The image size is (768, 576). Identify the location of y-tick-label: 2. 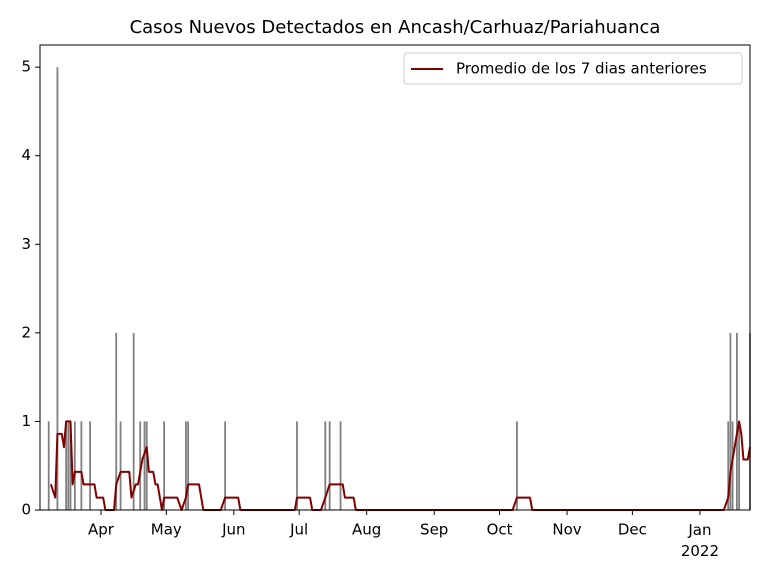
(26, 332).